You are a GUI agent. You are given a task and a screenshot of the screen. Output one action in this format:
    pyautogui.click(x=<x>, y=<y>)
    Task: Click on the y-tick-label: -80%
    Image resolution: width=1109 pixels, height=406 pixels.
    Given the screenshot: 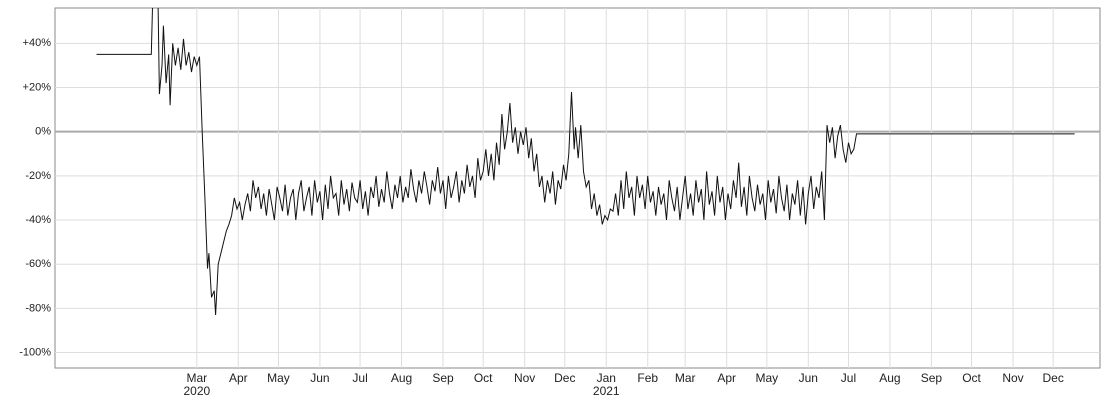 What is the action you would take?
    pyautogui.click(x=38, y=308)
    